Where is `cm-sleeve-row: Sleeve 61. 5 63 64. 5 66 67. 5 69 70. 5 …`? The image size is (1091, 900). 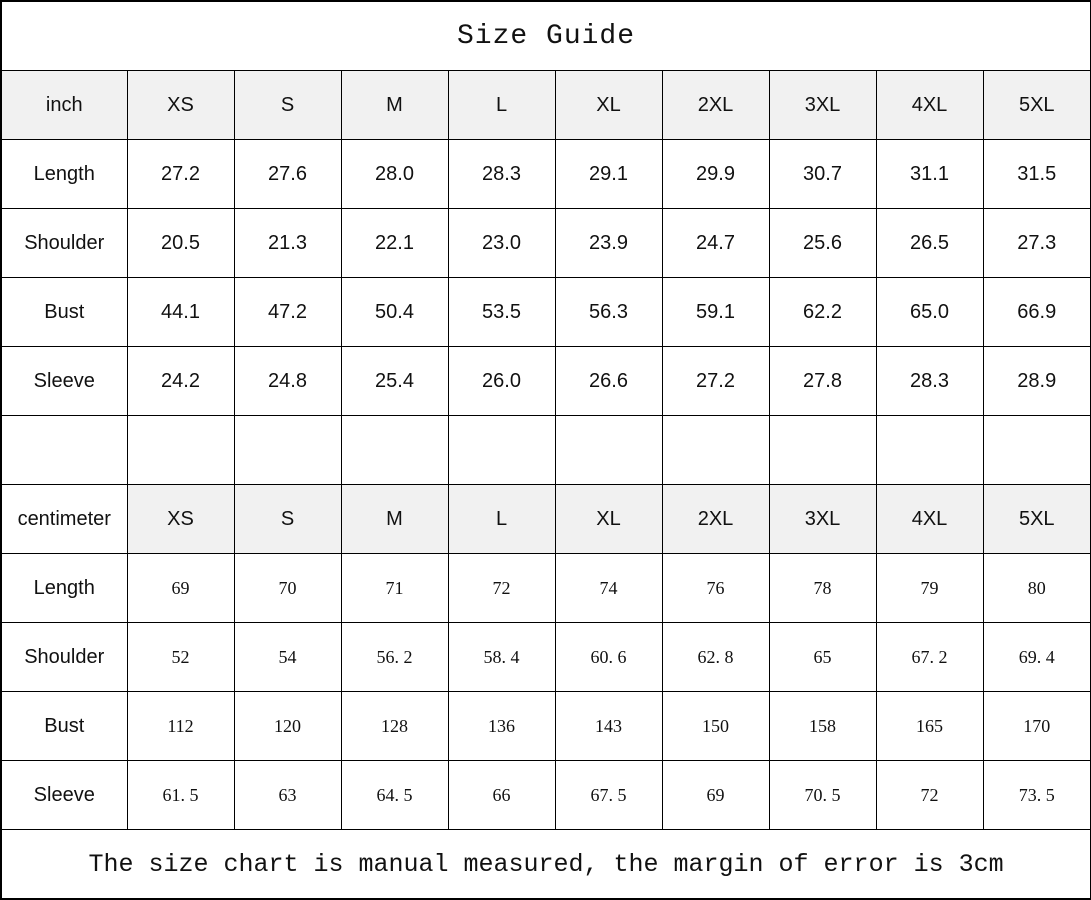
cm-sleeve-row: Sleeve 61. 5 63 64. 5 66 67. 5 69 70. 5 … is located at coordinates (545, 795).